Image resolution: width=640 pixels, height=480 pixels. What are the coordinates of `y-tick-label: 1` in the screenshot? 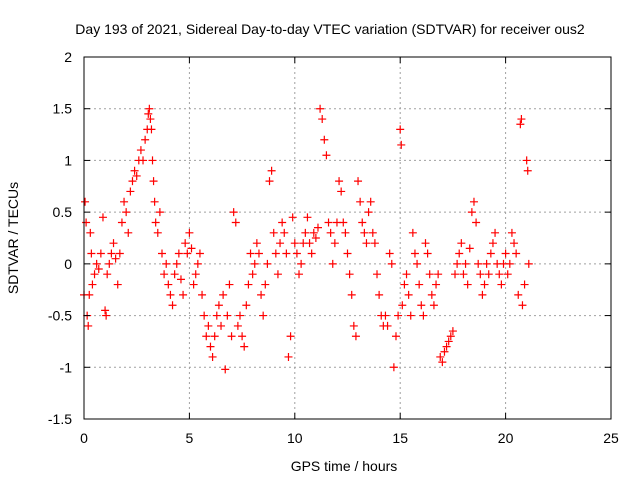 It's located at (68, 160).